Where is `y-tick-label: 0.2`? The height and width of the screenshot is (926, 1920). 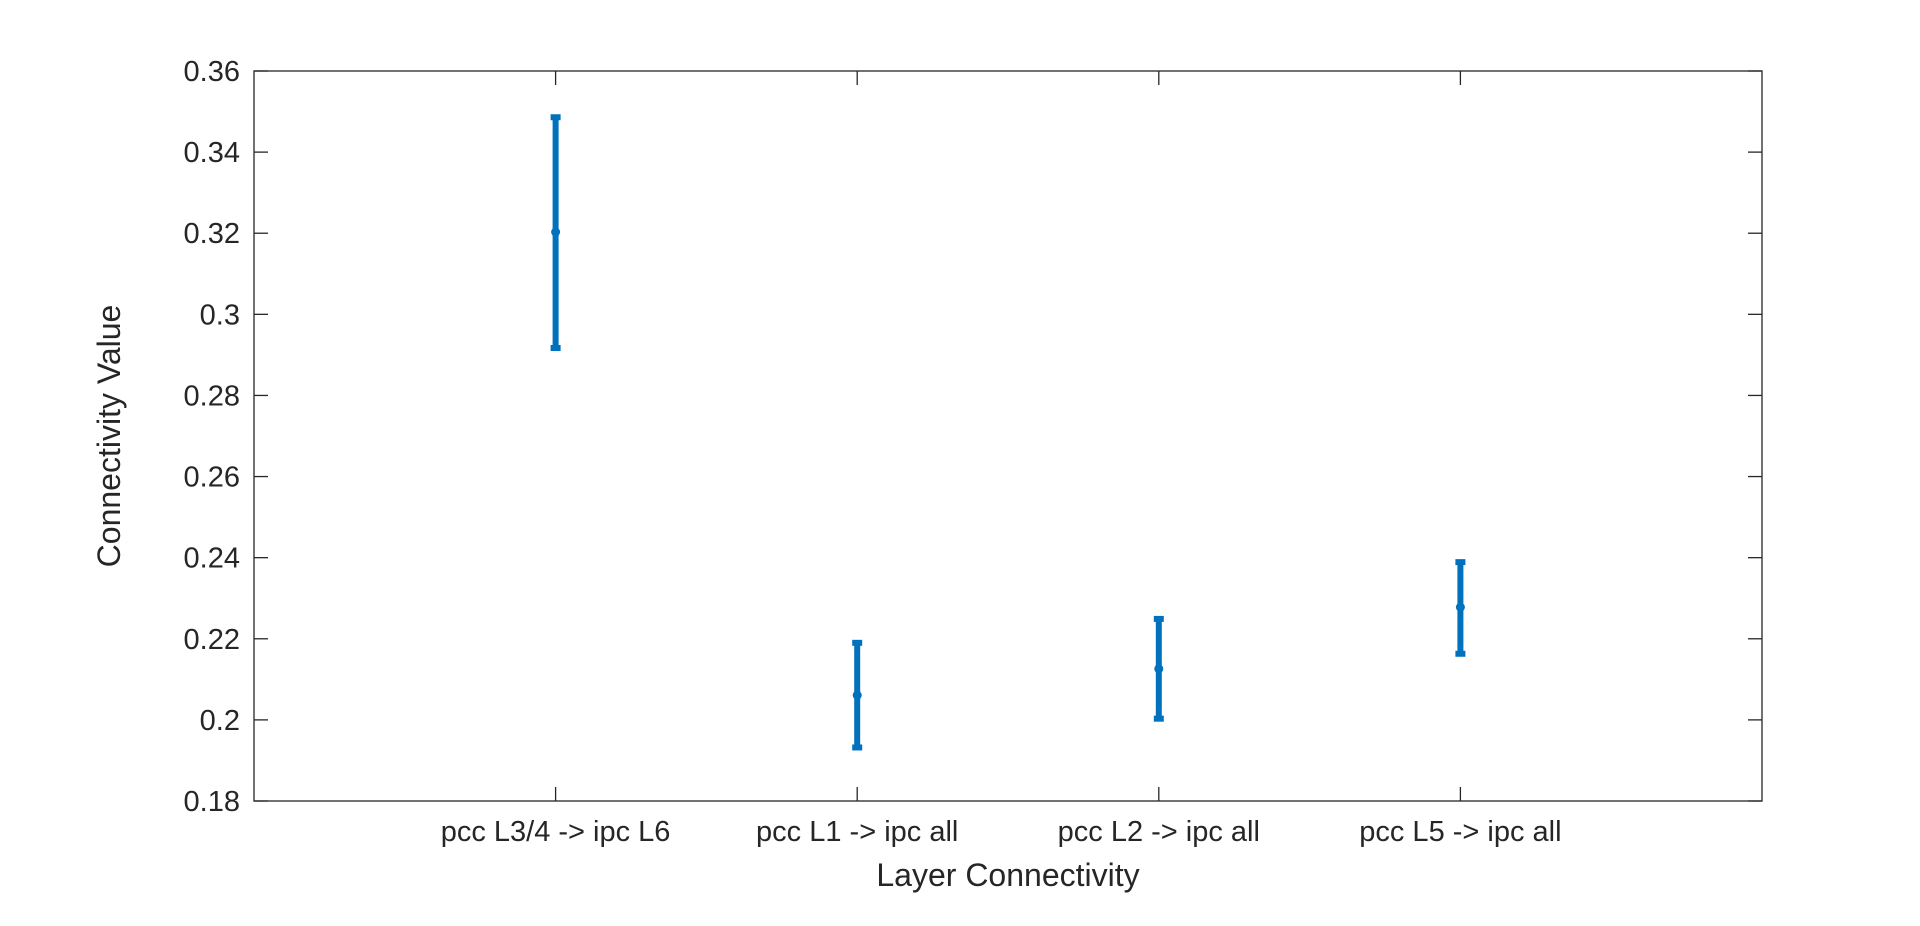 y-tick-label: 0.2 is located at coordinates (220, 721).